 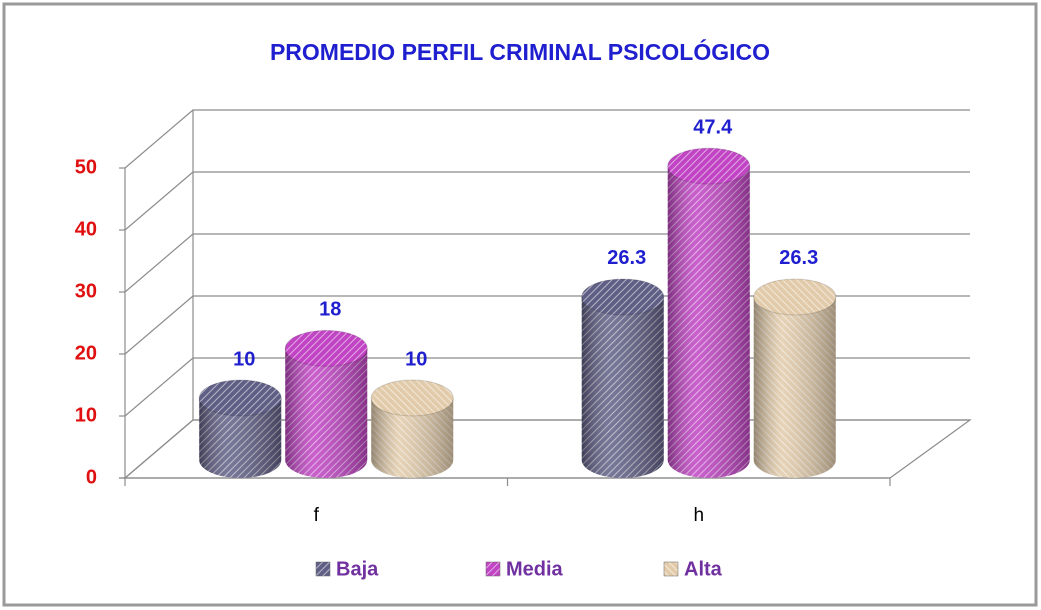 What do you see at coordinates (520, 51) in the screenshot?
I see `chart-title: PROMEDIO PERFIL CRIMINAL PSICOLÓGICO` at bounding box center [520, 51].